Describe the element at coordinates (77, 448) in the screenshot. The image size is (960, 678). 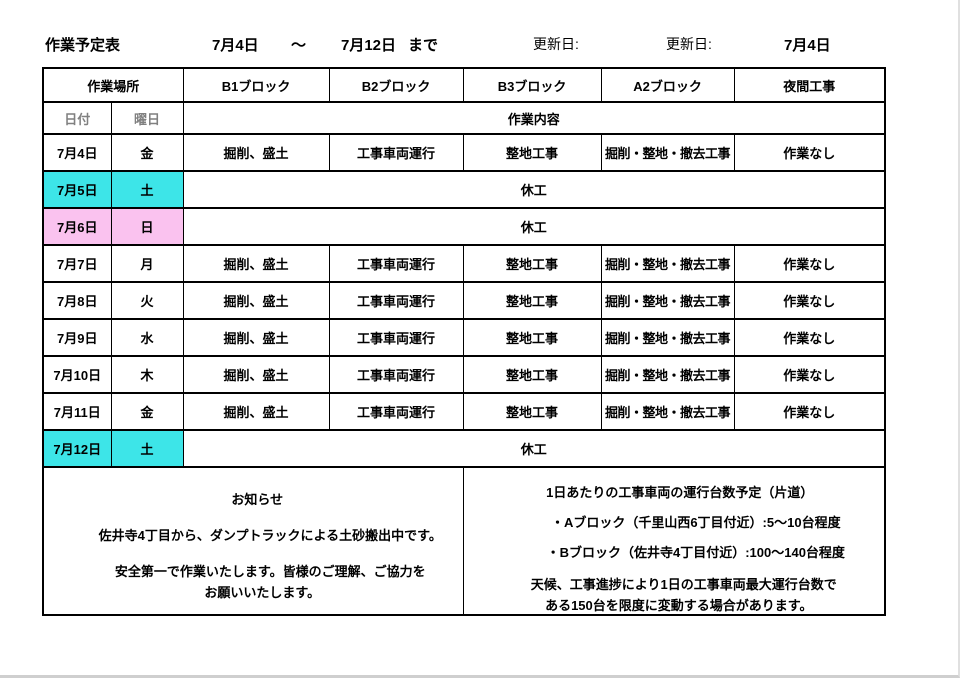
I see `date-cell: 7月12日` at that location.